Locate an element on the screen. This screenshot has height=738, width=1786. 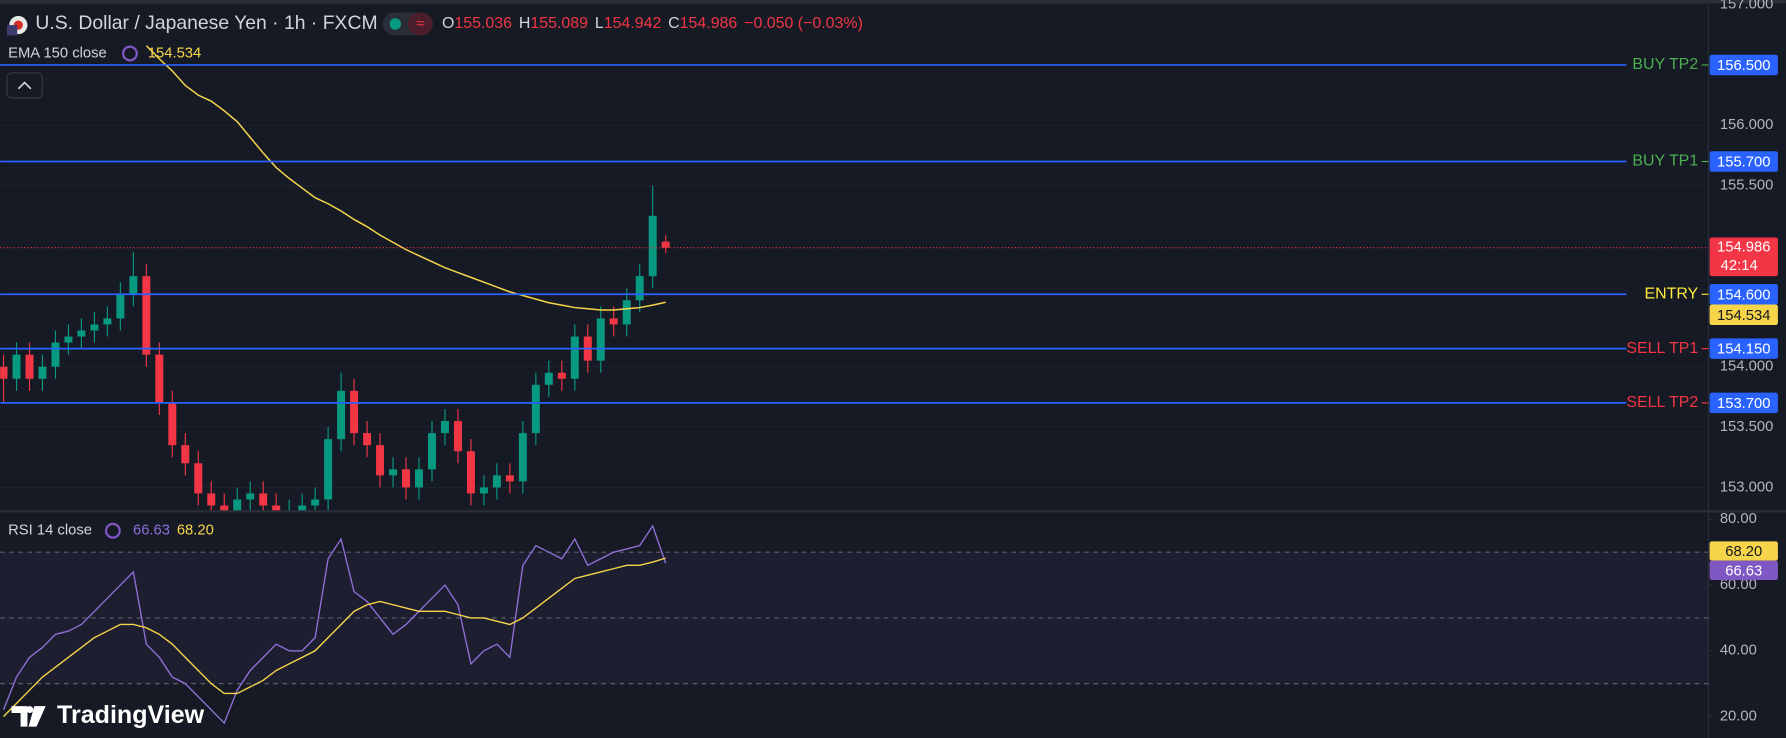
rsi-name: RSI 14 close is located at coordinates (50, 531).